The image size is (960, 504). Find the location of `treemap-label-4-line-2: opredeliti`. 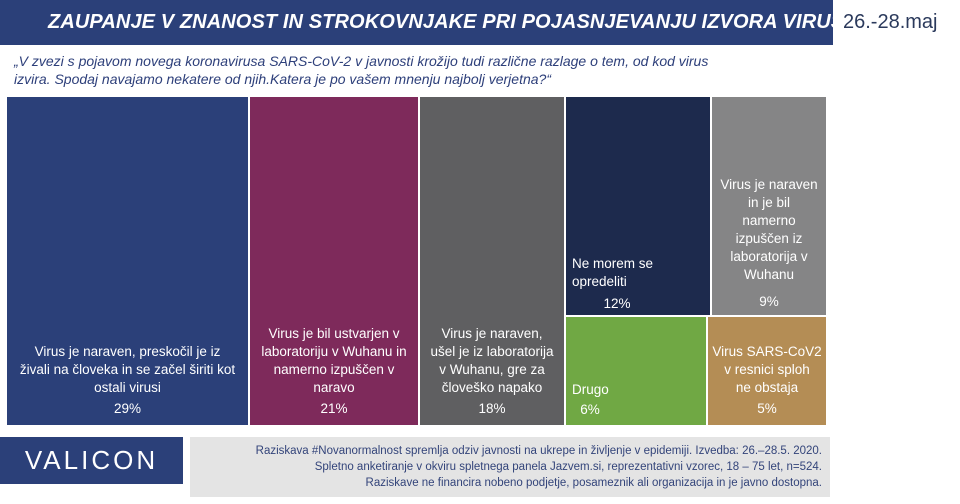

treemap-label-4-line-2: opredeliti is located at coordinates (599, 281).